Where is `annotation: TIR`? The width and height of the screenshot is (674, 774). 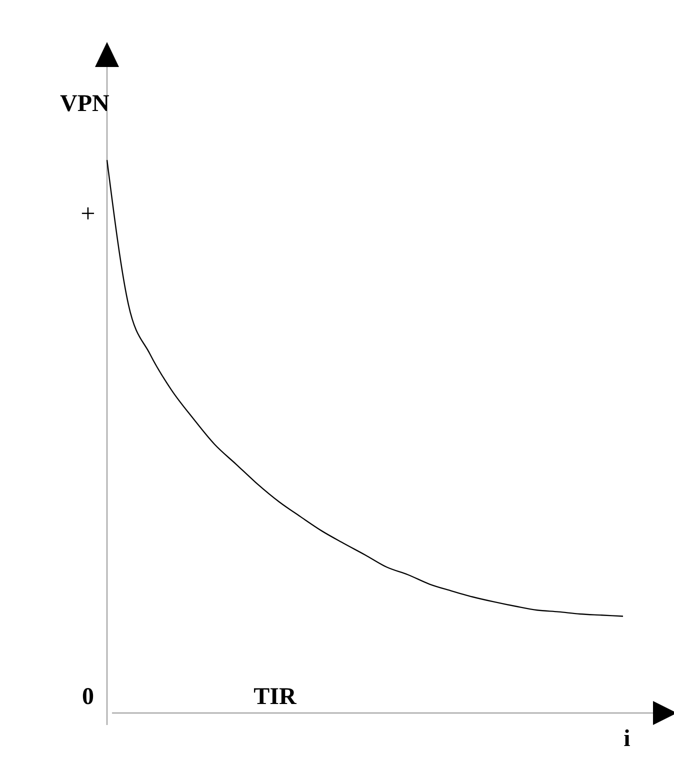
annotation: TIR is located at coordinates (276, 697).